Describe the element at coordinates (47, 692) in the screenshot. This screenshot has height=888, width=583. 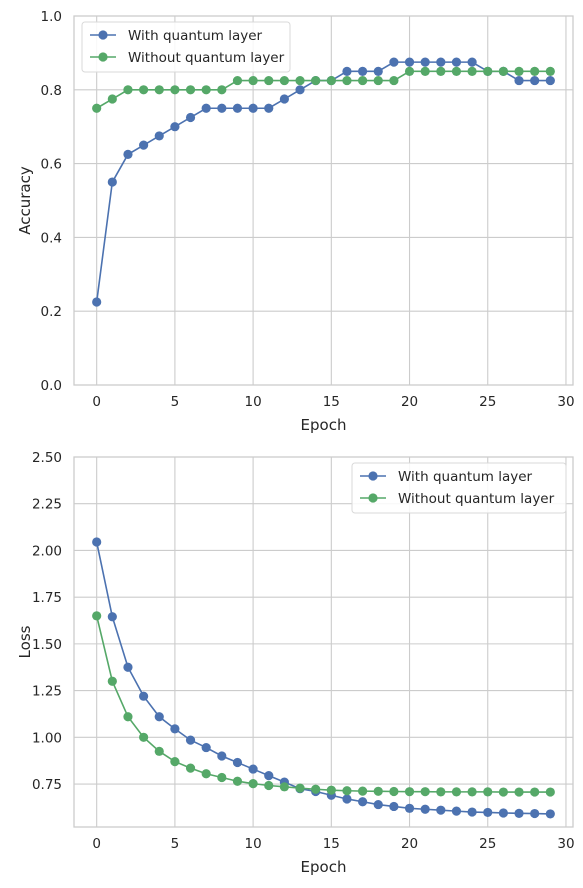
I see `y-tick-label: 1.25` at that location.